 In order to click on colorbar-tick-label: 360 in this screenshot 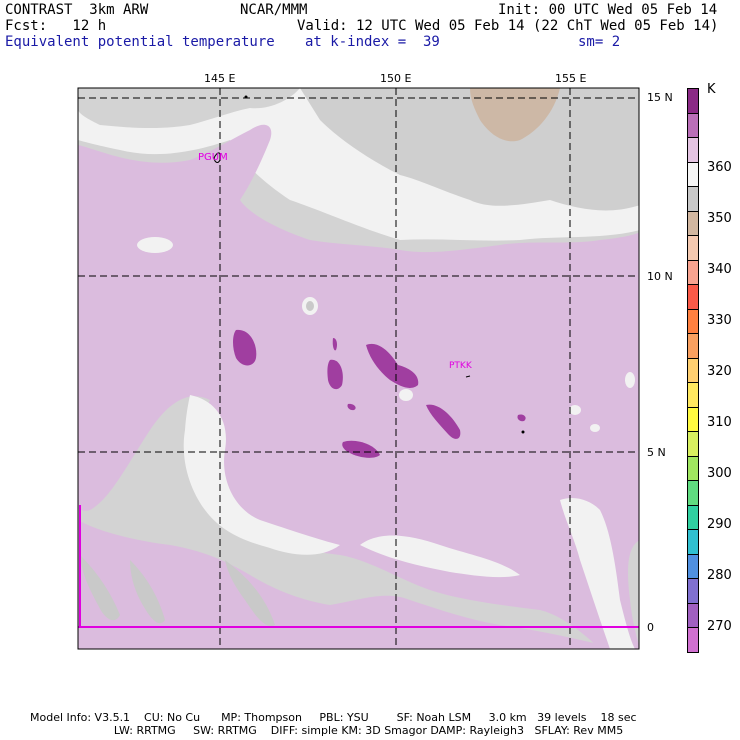, I will do `click(719, 167)`.